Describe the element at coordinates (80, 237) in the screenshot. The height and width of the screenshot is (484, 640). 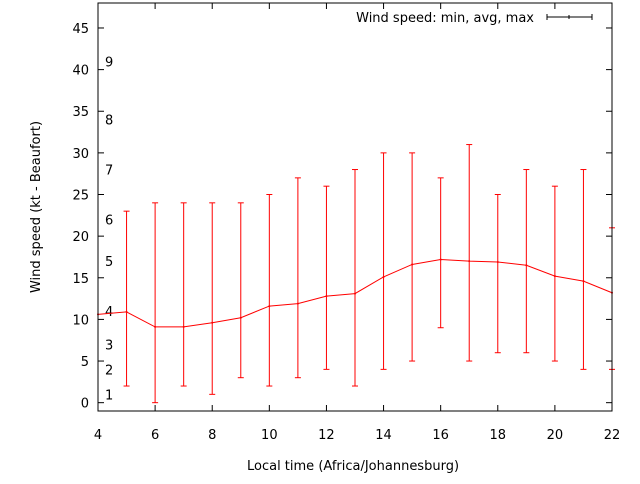
I see `y-tick-label: 20` at that location.